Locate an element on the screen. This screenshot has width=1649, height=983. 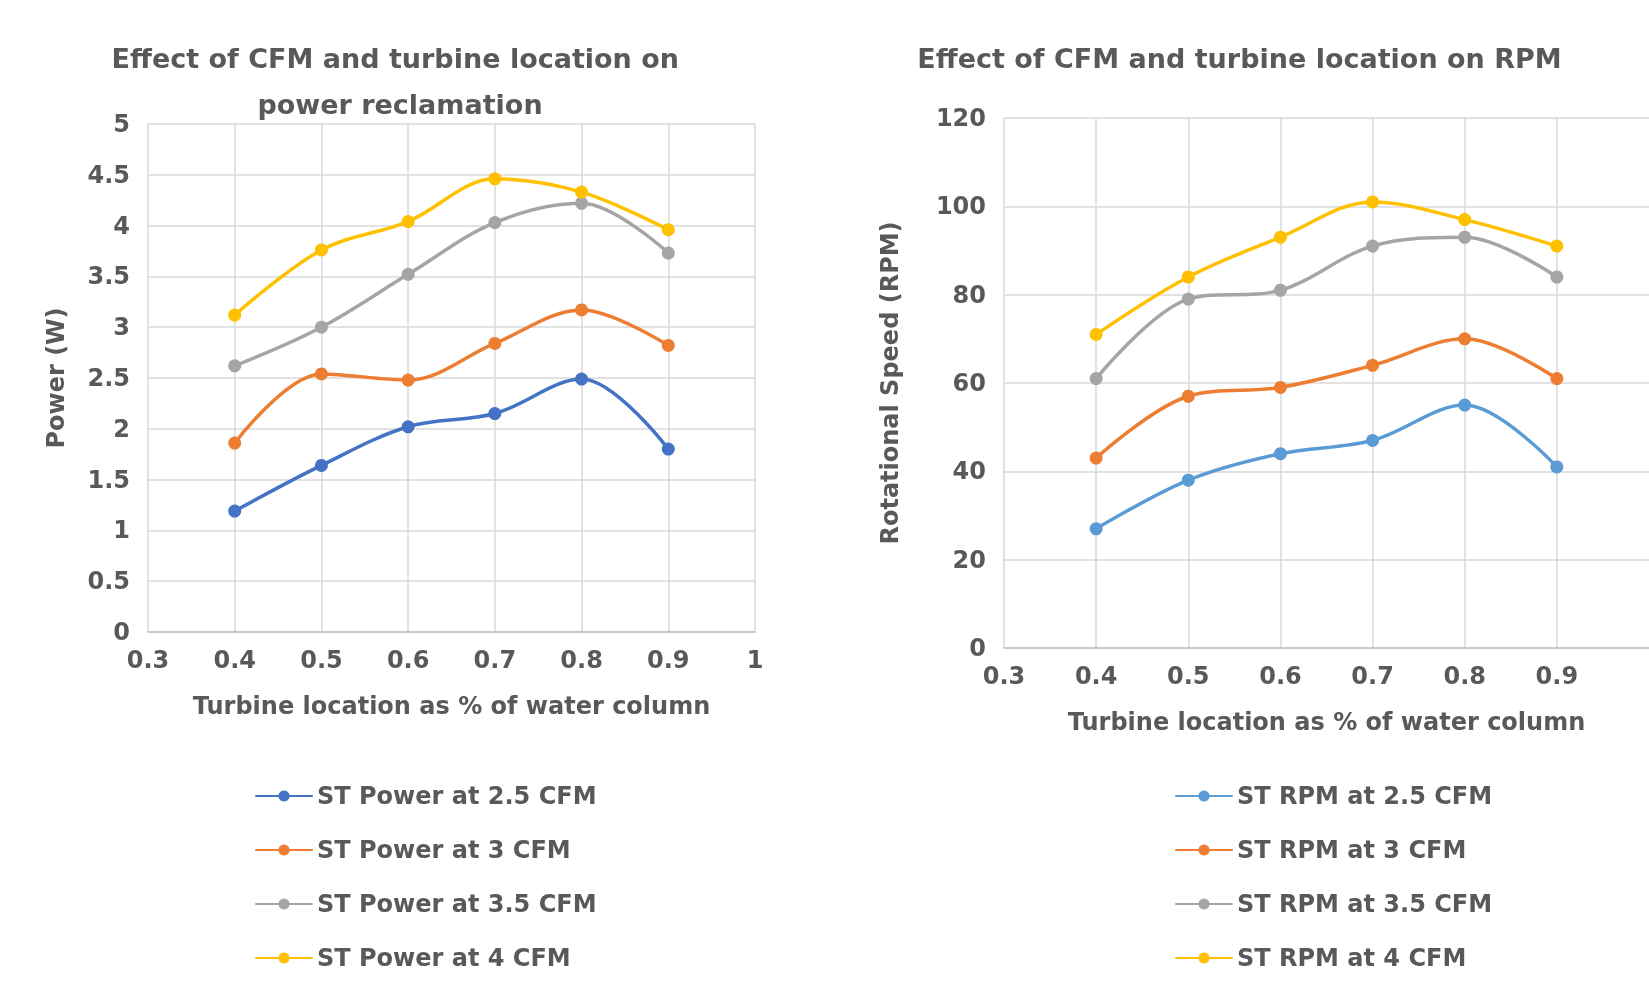
y-tick-label: 4.5 is located at coordinates (108, 174).